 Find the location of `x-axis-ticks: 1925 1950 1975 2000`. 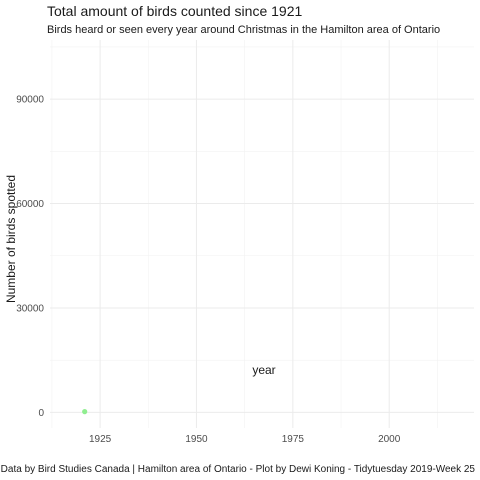

x-axis-ticks: 1925 1950 1975 2000 is located at coordinates (245, 439).